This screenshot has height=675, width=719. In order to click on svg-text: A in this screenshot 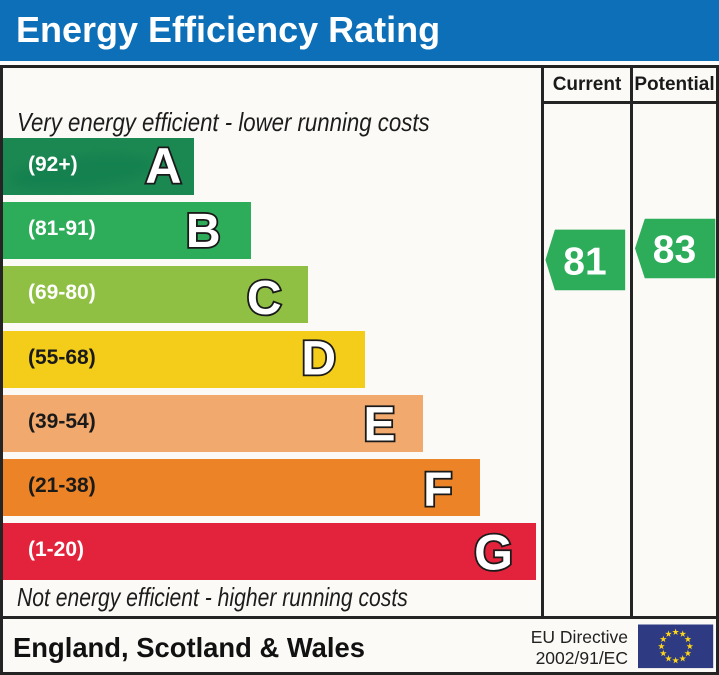, I will do `click(163, 166)`.